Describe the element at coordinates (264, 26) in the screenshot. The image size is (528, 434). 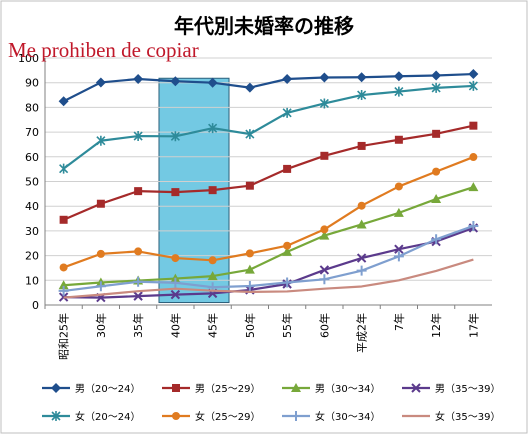
I see `chart-title: 年代別未婚率の推移` at that location.